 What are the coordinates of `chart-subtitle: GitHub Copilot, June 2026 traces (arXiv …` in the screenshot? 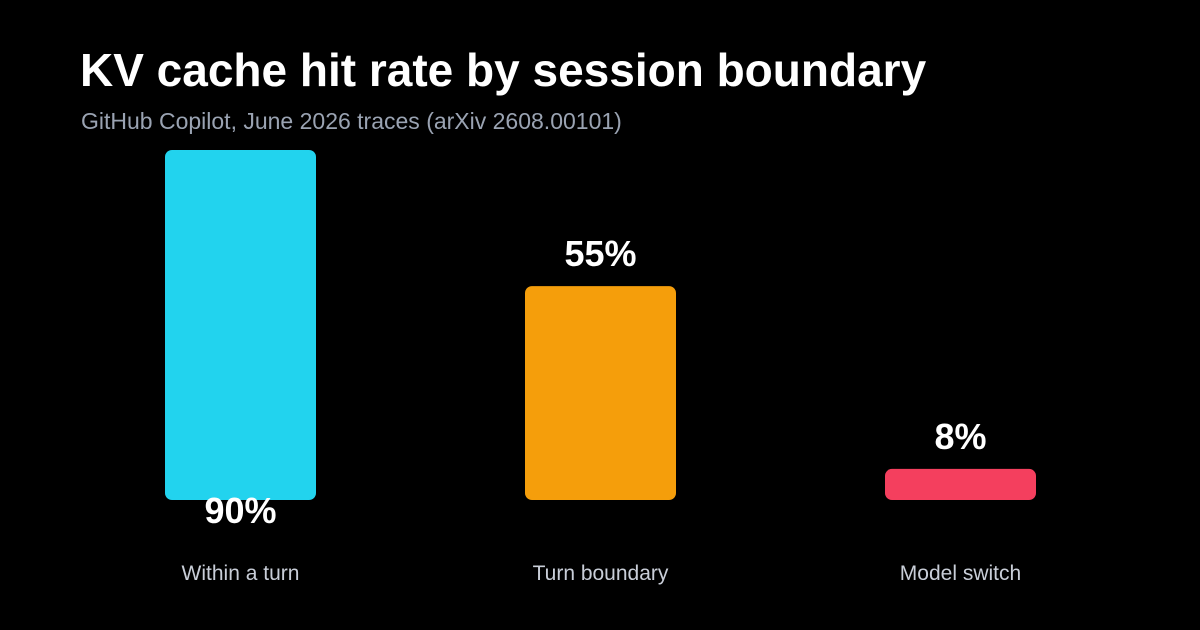 It's located at (351, 121).